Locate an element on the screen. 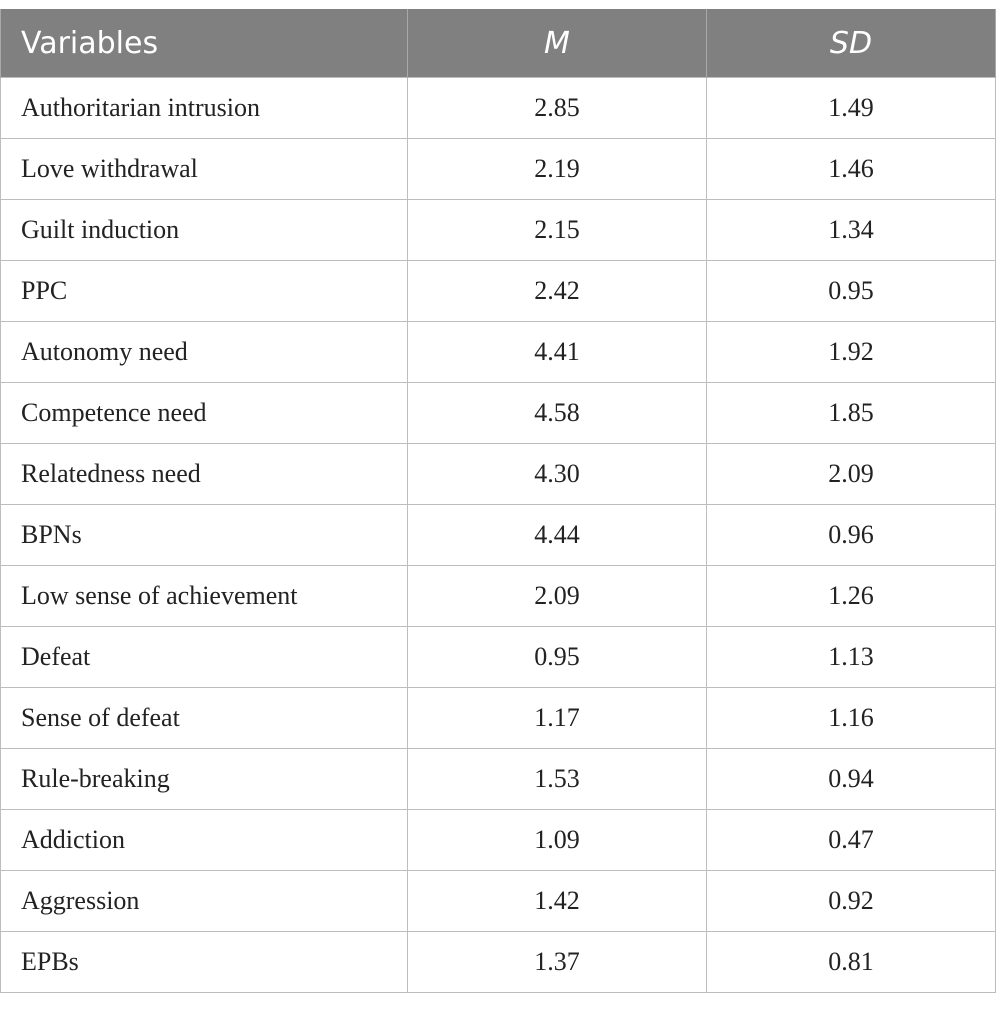 The width and height of the screenshot is (1005, 1016). mean-cell: 2.42 is located at coordinates (557, 291).